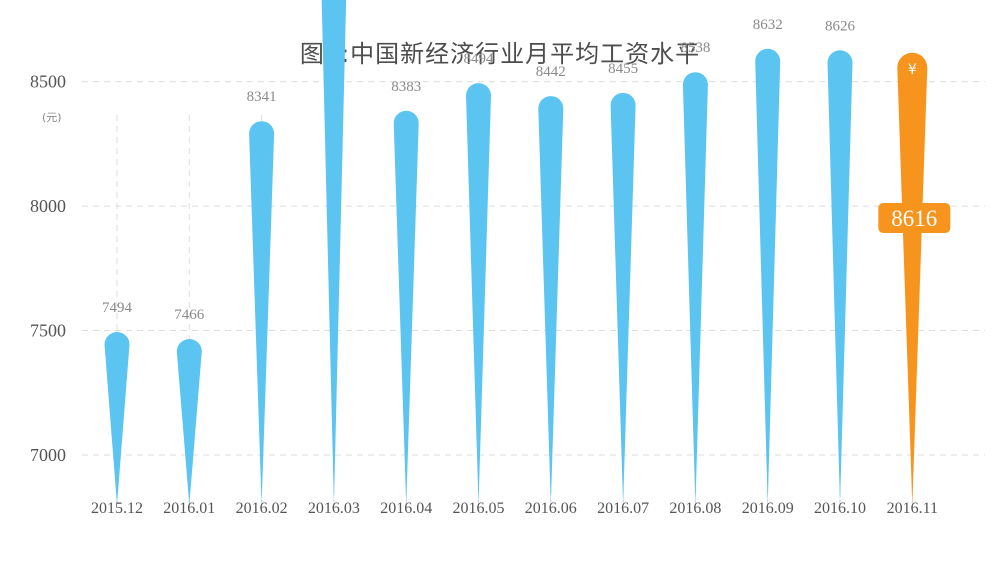 The height and width of the screenshot is (563, 1000). What do you see at coordinates (117, 308) in the screenshot?
I see `data-label: 7494` at bounding box center [117, 308].